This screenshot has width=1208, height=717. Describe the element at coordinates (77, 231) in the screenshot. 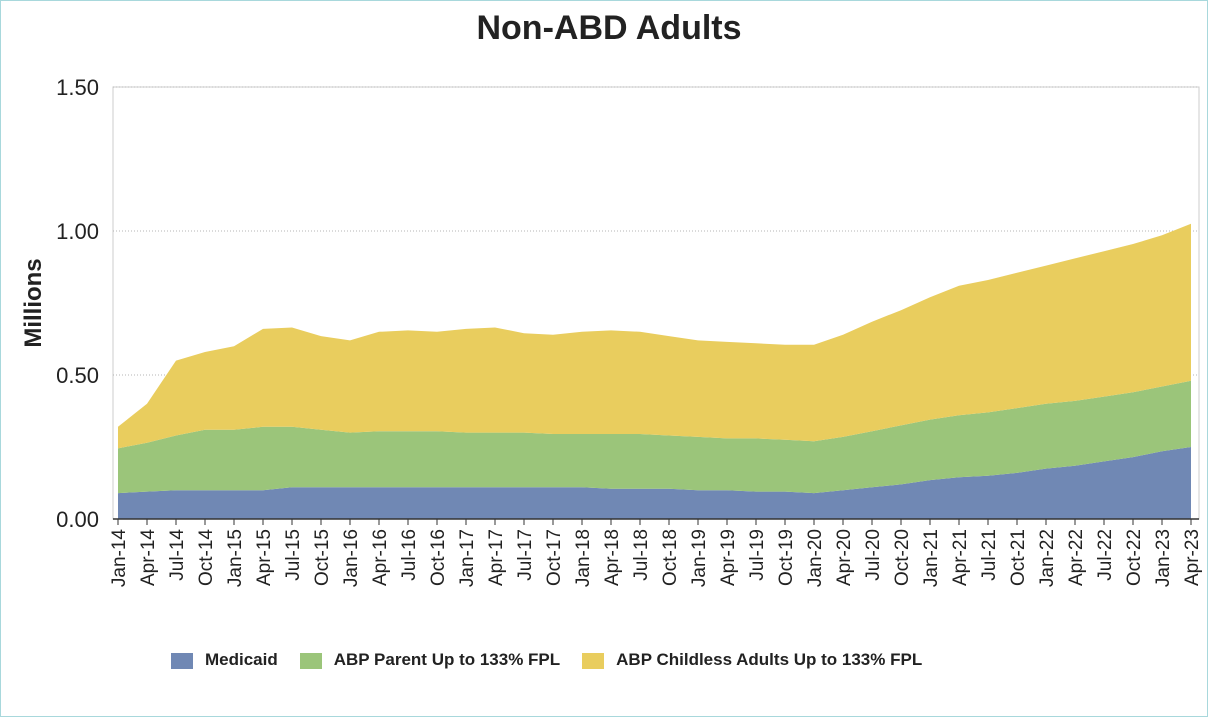

I see `y-tick-label: 1.00` at that location.